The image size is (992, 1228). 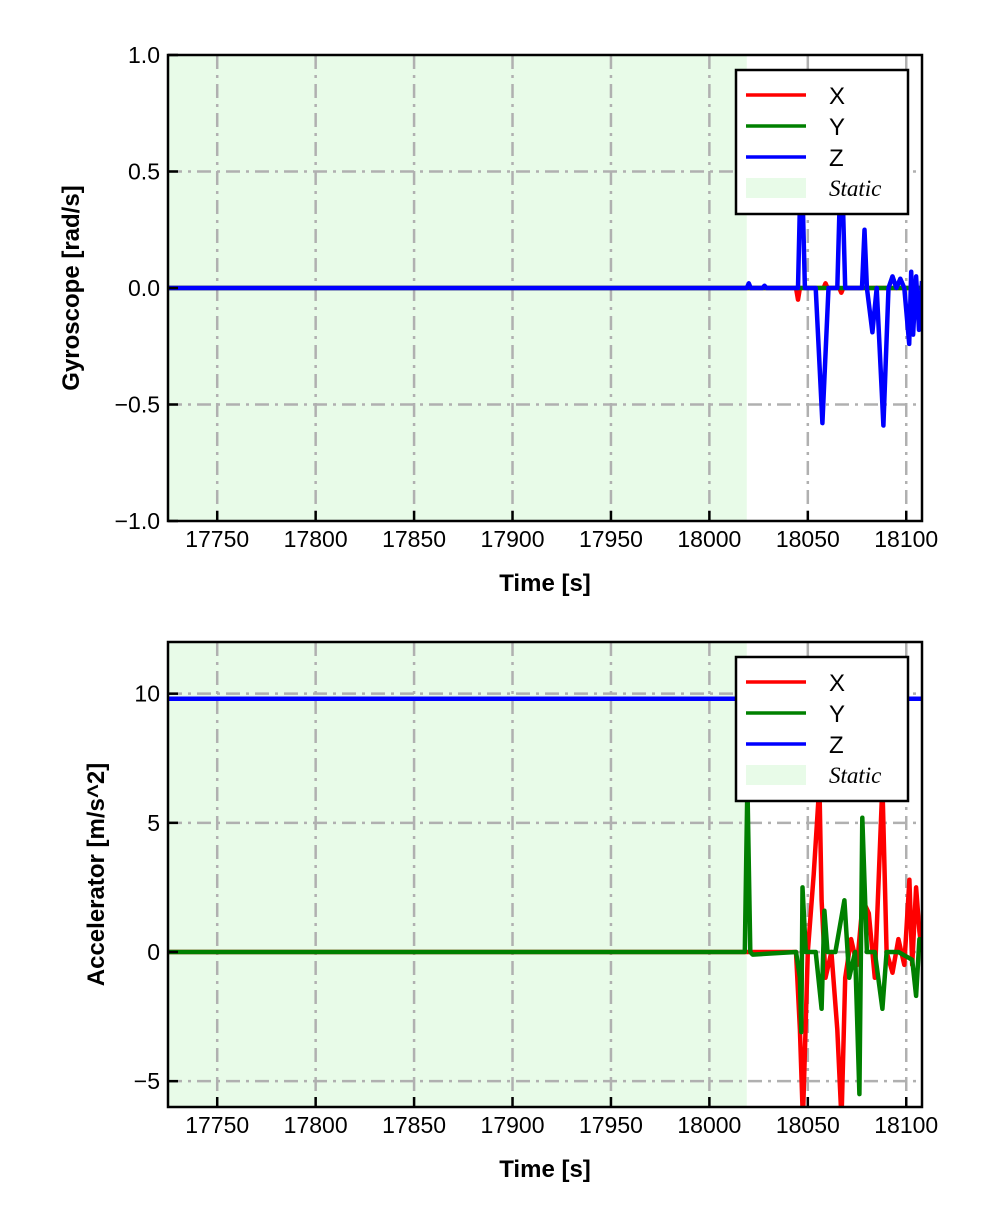 I want to click on y-tick-label: 0.0, so click(x=144, y=288).